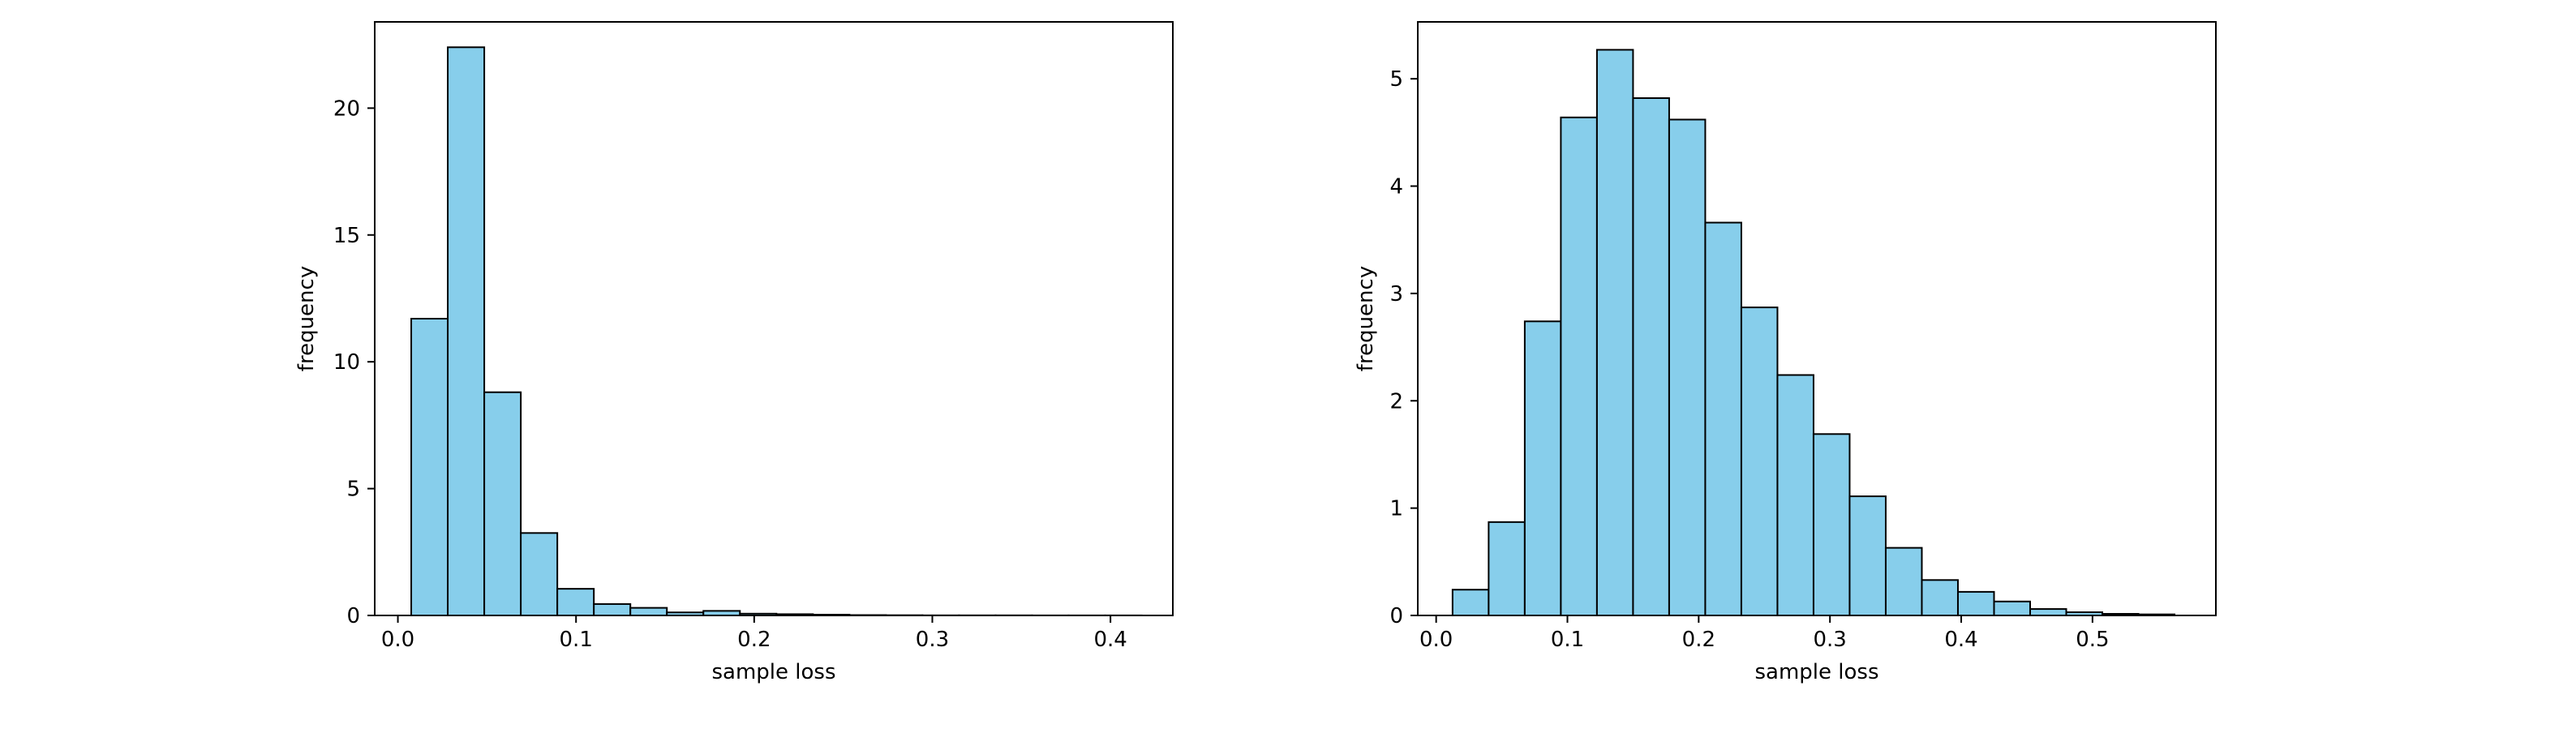 Image resolution: width=2576 pixels, height=746 pixels. What do you see at coordinates (306, 318) in the screenshot?
I see `histogram-left-y-axis-label: frequency` at bounding box center [306, 318].